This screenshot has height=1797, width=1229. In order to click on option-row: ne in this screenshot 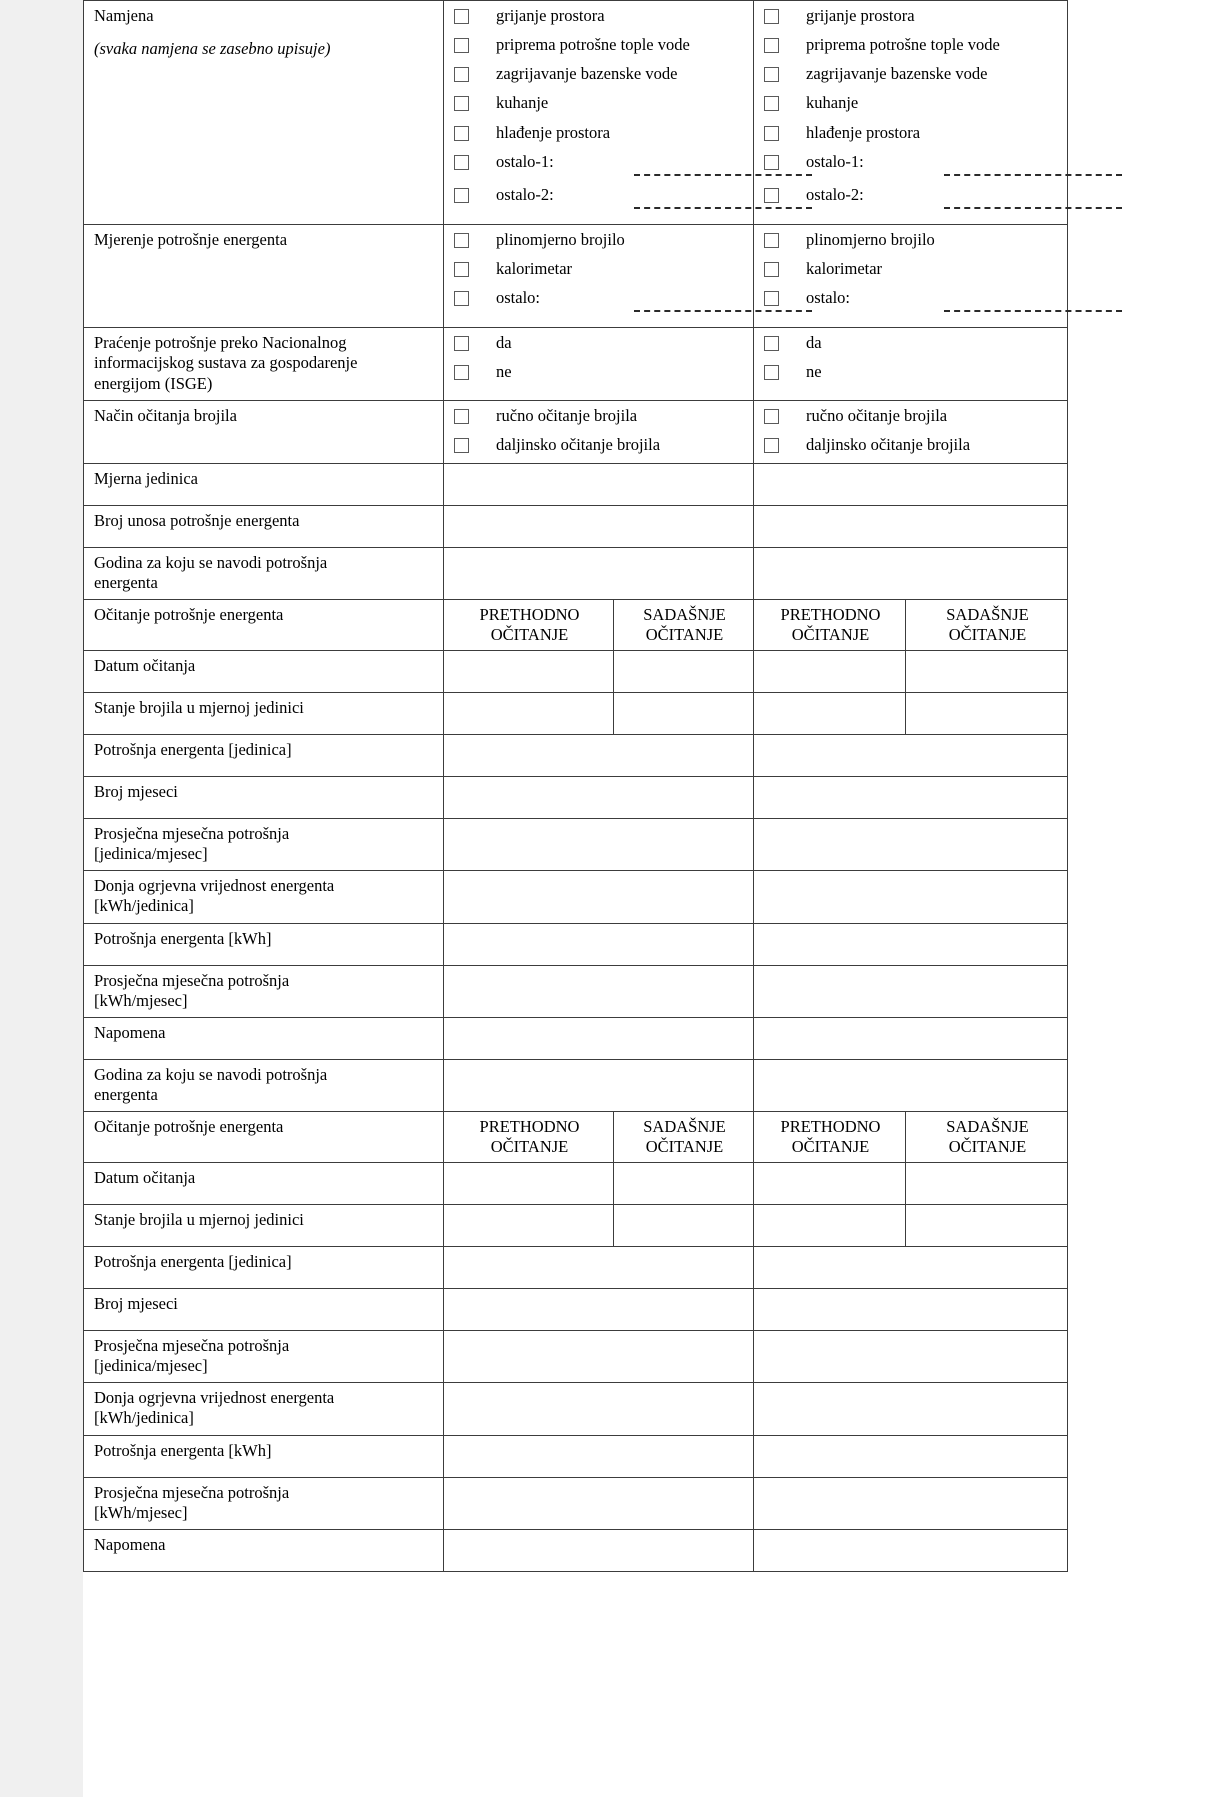, I will do `click(599, 372)`.